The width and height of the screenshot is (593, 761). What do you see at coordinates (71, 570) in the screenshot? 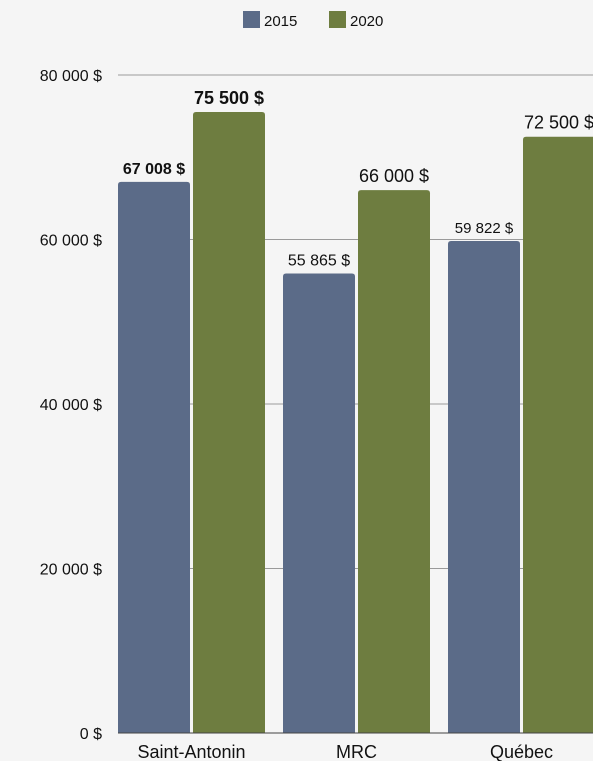
I see `y-tick-label: 20 000 $` at bounding box center [71, 570].